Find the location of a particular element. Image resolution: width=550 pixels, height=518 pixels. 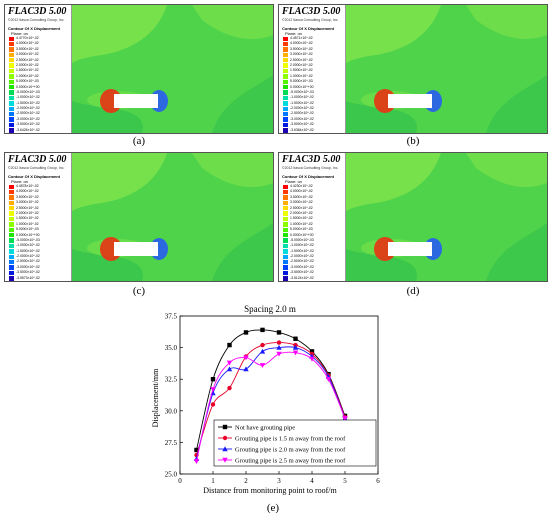

legend-level-label: 5.0000×10^-03 is located at coordinates (27, 81).